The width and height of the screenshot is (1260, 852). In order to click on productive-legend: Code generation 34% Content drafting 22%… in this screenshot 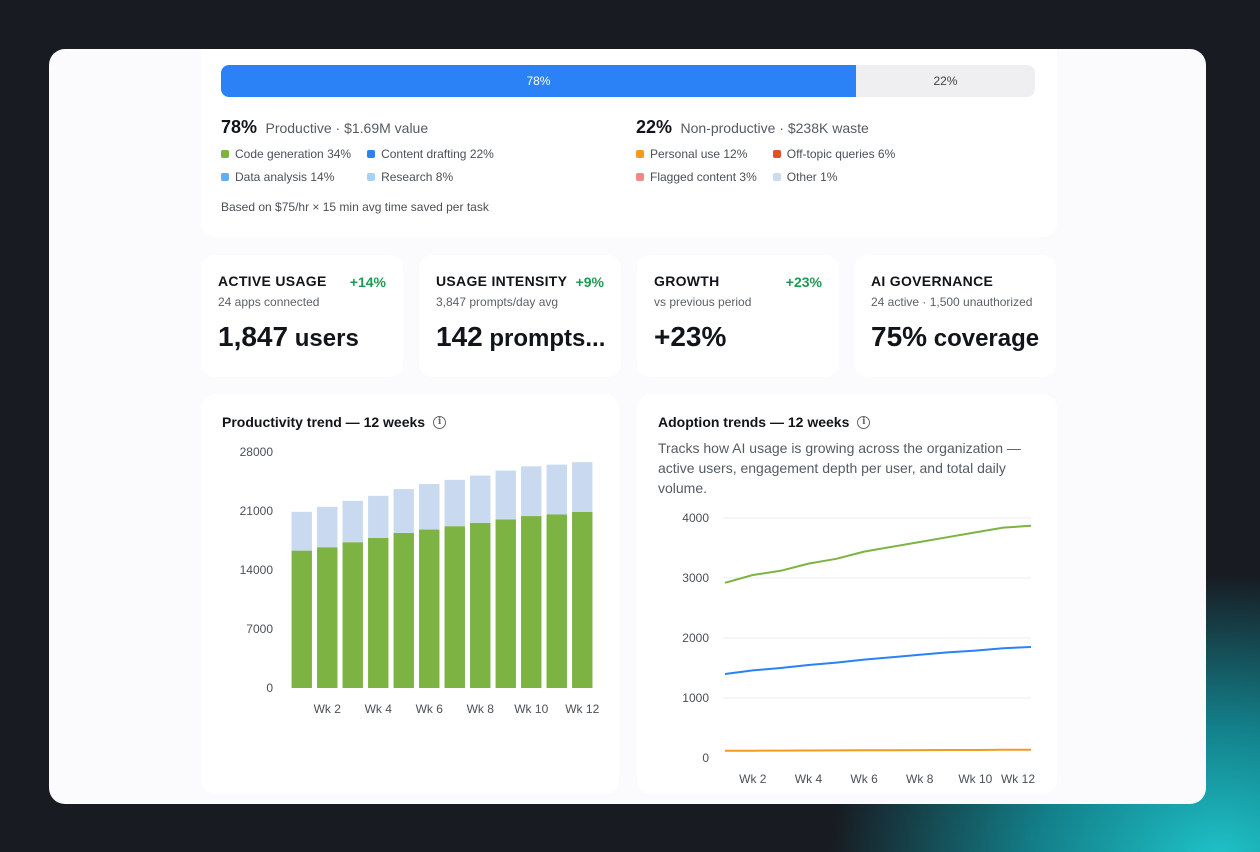, I will do `click(357, 165)`.